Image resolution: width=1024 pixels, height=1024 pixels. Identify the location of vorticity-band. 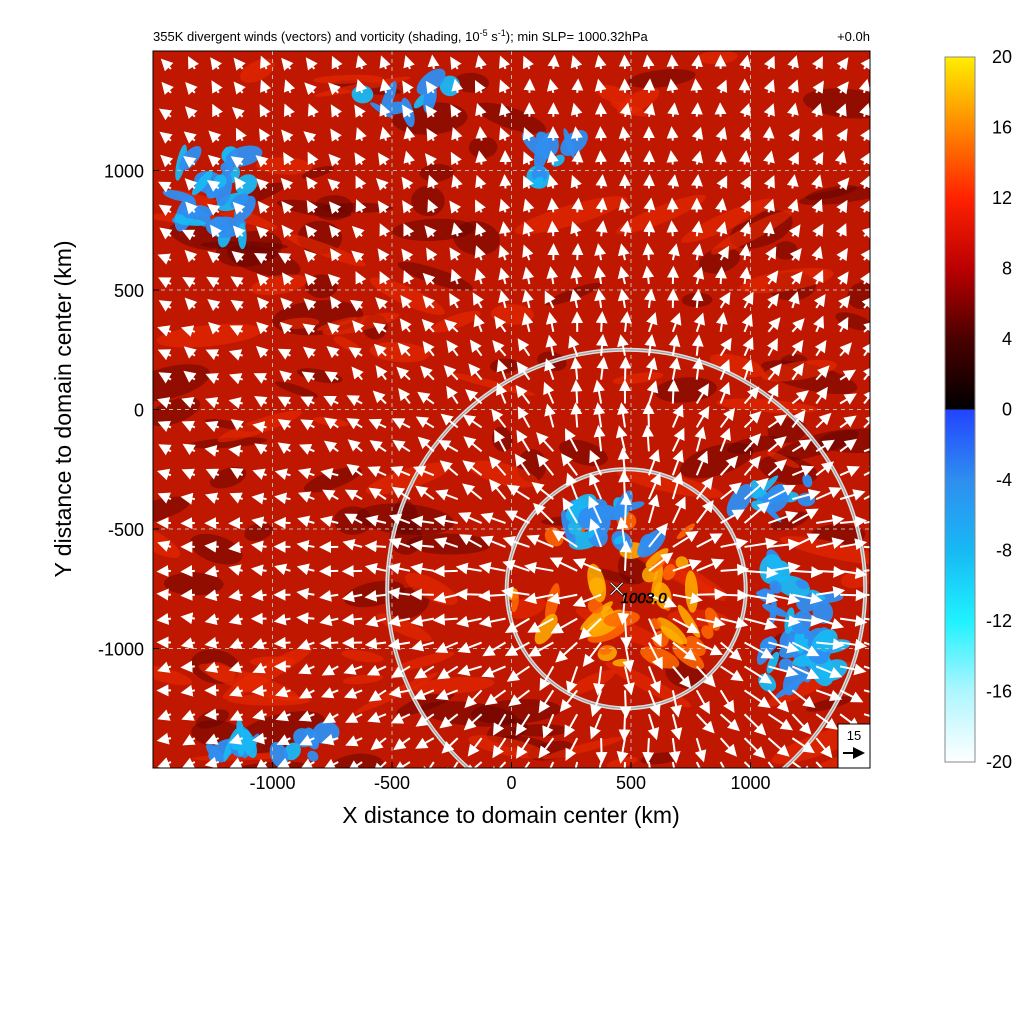
(672, 635).